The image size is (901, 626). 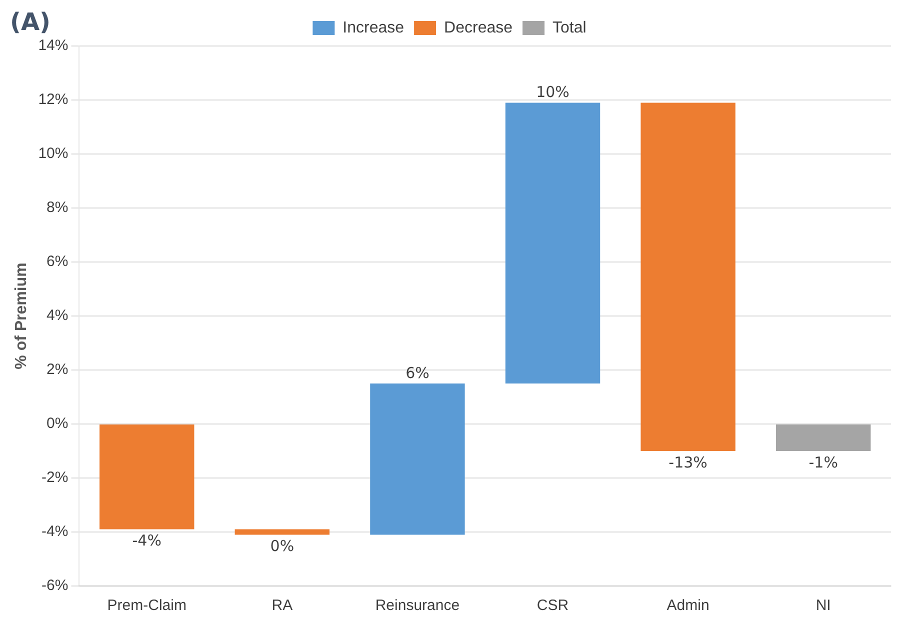 I want to click on data-label: -4%, so click(x=147, y=541).